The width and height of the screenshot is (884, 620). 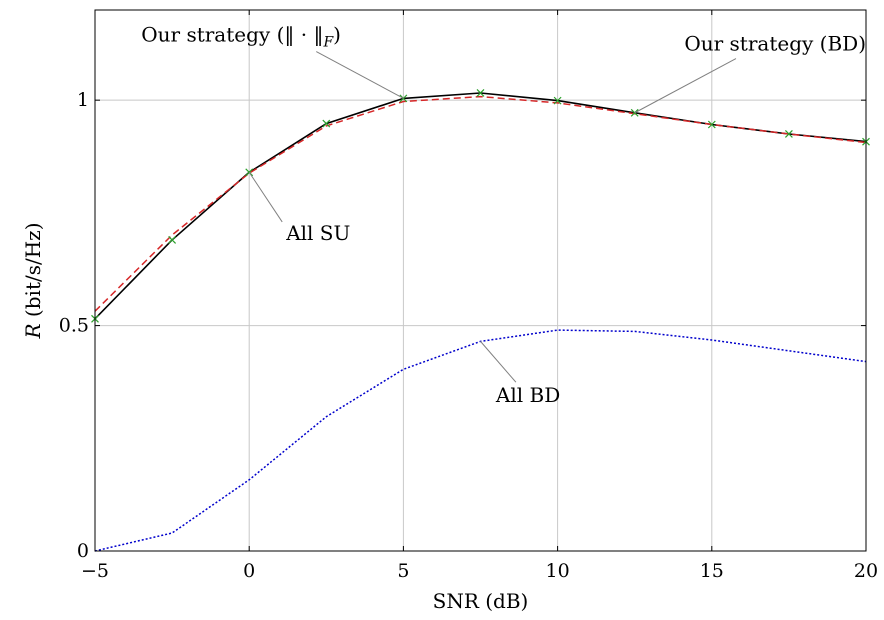 I want to click on y-tick-label: 0.5, so click(x=74, y=326).